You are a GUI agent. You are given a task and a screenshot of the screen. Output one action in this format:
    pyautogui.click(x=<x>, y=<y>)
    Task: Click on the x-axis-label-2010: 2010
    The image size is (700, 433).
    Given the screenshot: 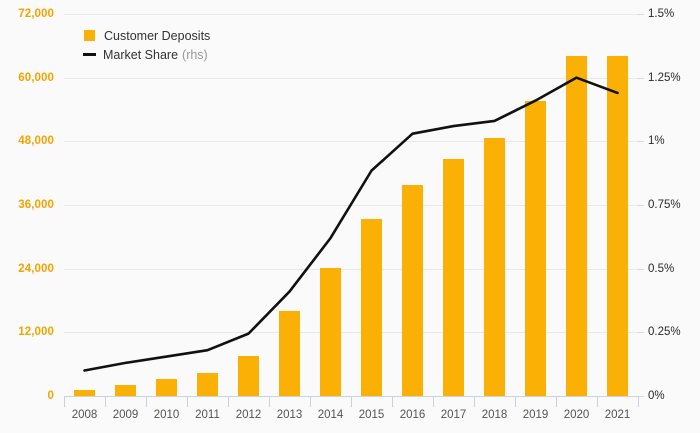 What is the action you would take?
    pyautogui.click(x=166, y=415)
    